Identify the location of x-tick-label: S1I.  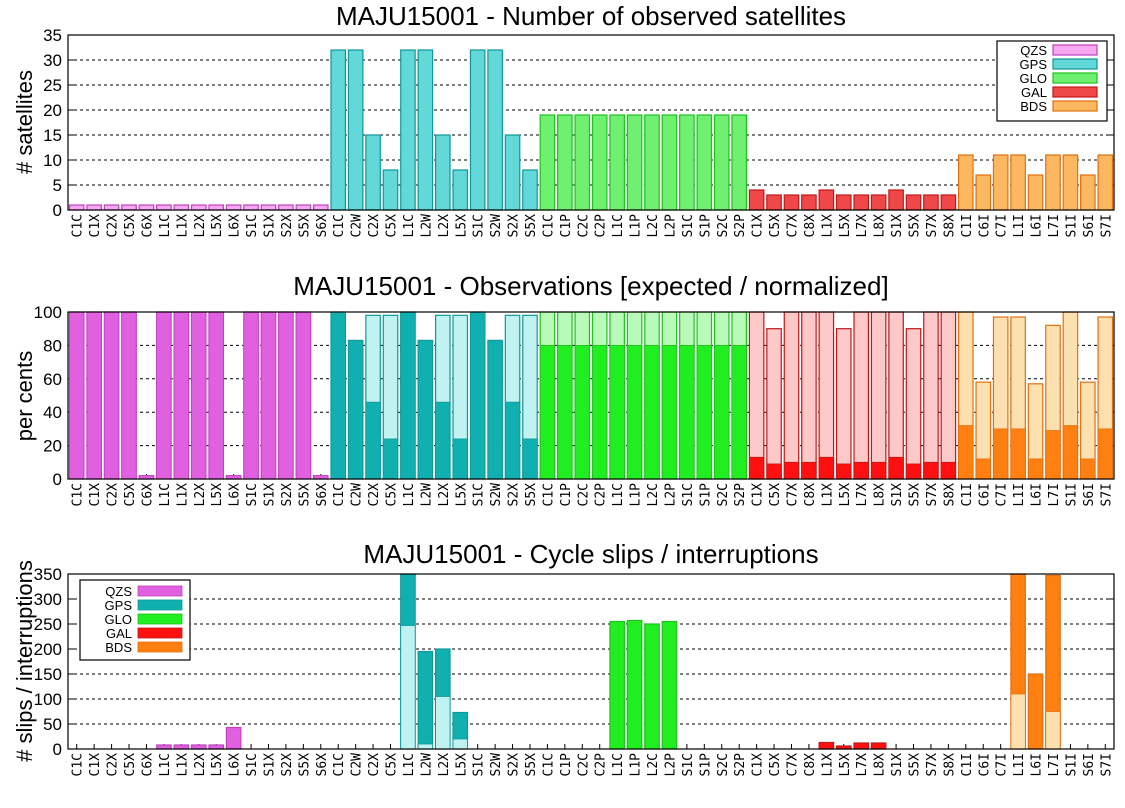
(1071, 494).